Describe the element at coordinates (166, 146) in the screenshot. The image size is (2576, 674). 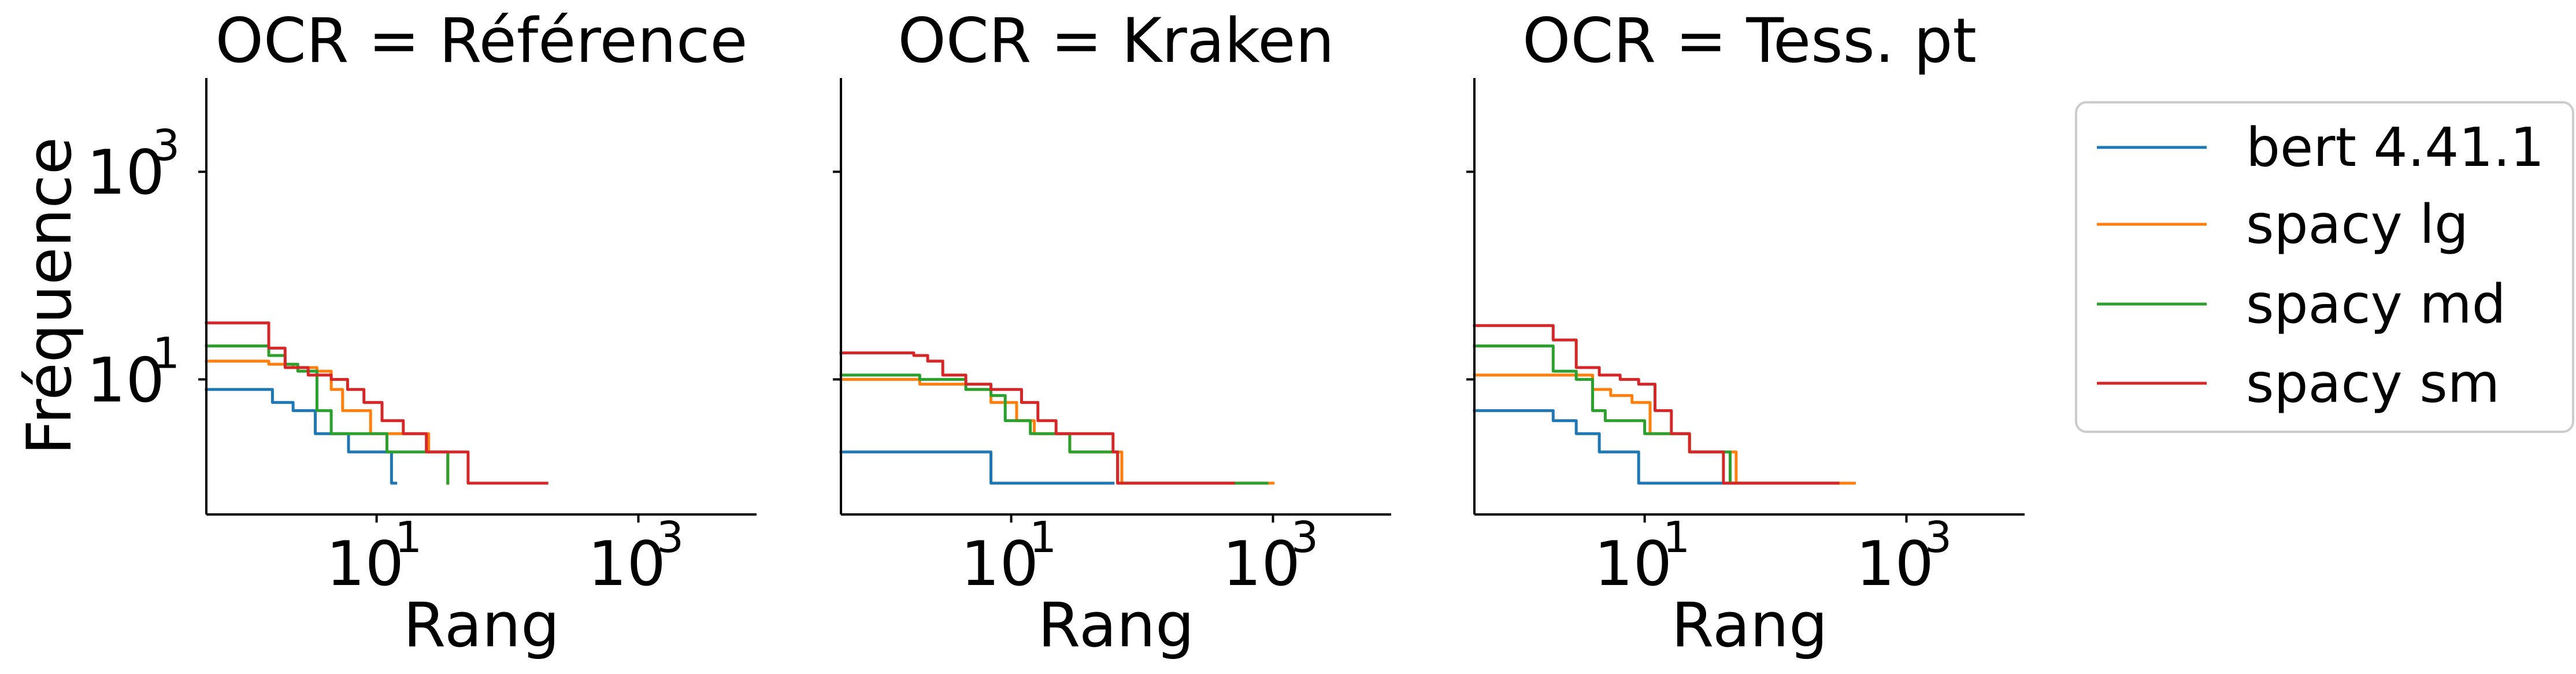
I see `y-tick-exponent: 3` at that location.